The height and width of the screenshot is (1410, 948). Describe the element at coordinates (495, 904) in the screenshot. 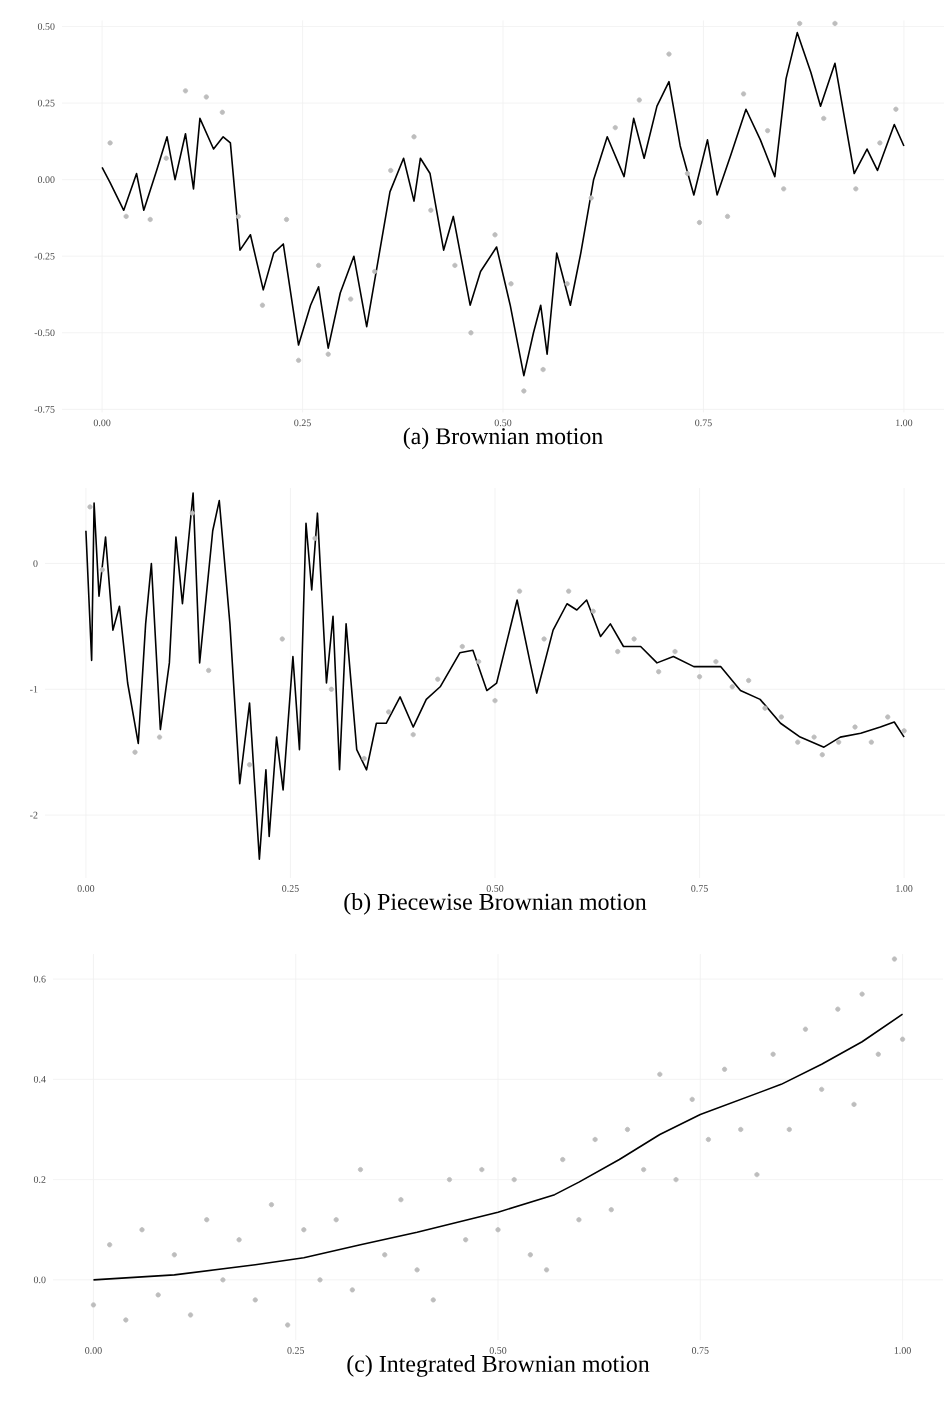

I see `text: (b) Piecewise Brownian motion` at that location.